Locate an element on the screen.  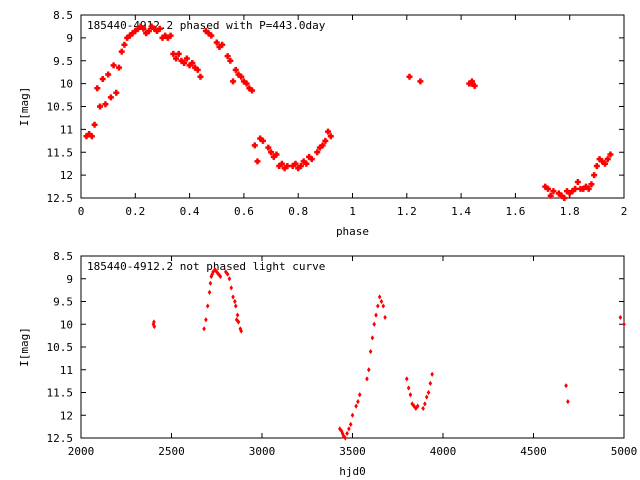
x-tick-label: 1.4 is located at coordinates (461, 211).